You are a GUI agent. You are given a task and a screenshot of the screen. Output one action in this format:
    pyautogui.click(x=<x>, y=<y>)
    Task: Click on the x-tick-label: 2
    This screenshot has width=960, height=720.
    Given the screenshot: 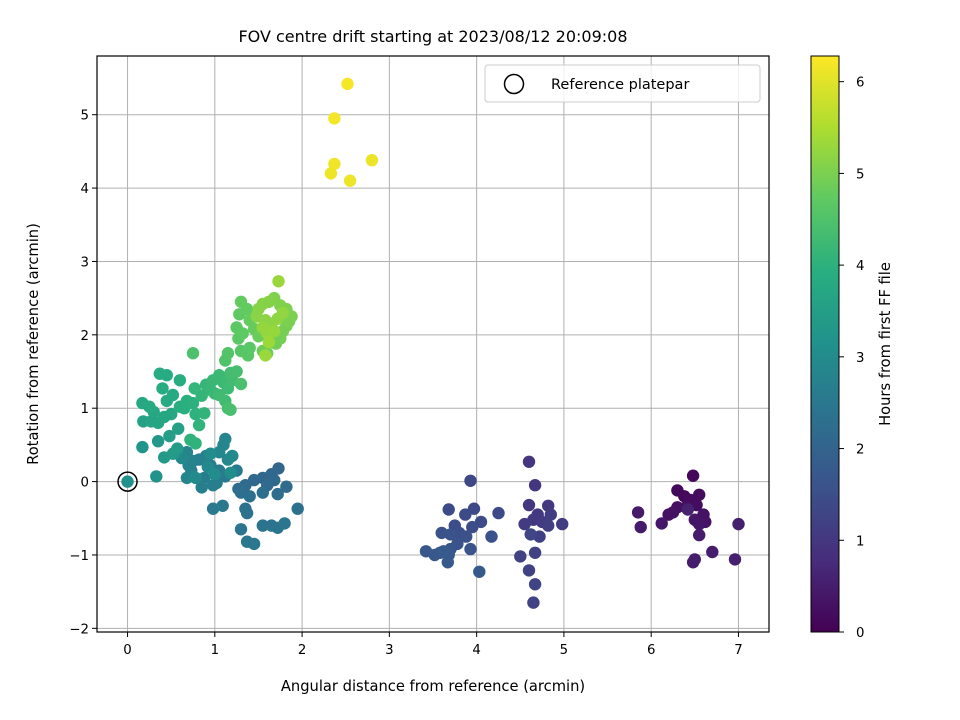 What is the action you would take?
    pyautogui.click(x=302, y=650)
    